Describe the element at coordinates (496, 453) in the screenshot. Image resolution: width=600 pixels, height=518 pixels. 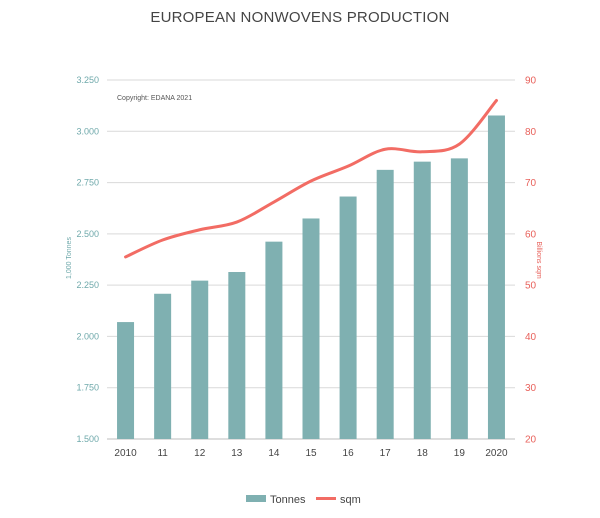
I see `x-tick-label: 2020` at that location.